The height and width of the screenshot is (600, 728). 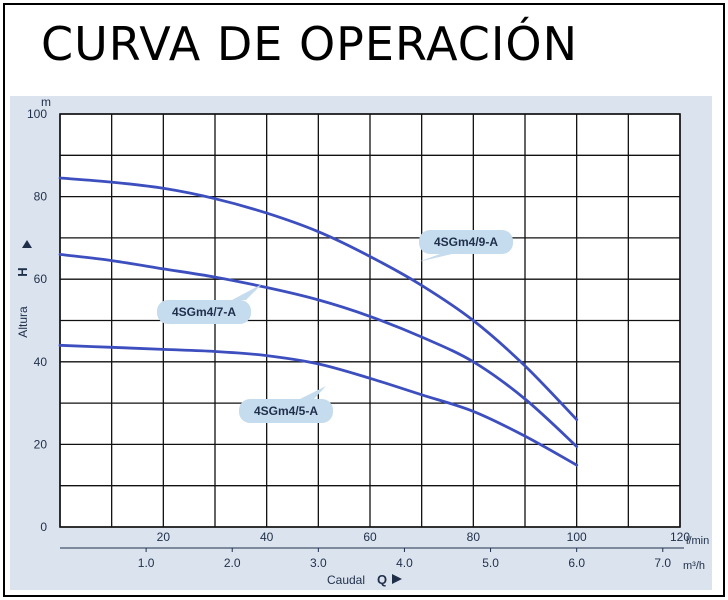 I want to click on x-secondary-tick-label: 6.0, so click(x=576, y=563).